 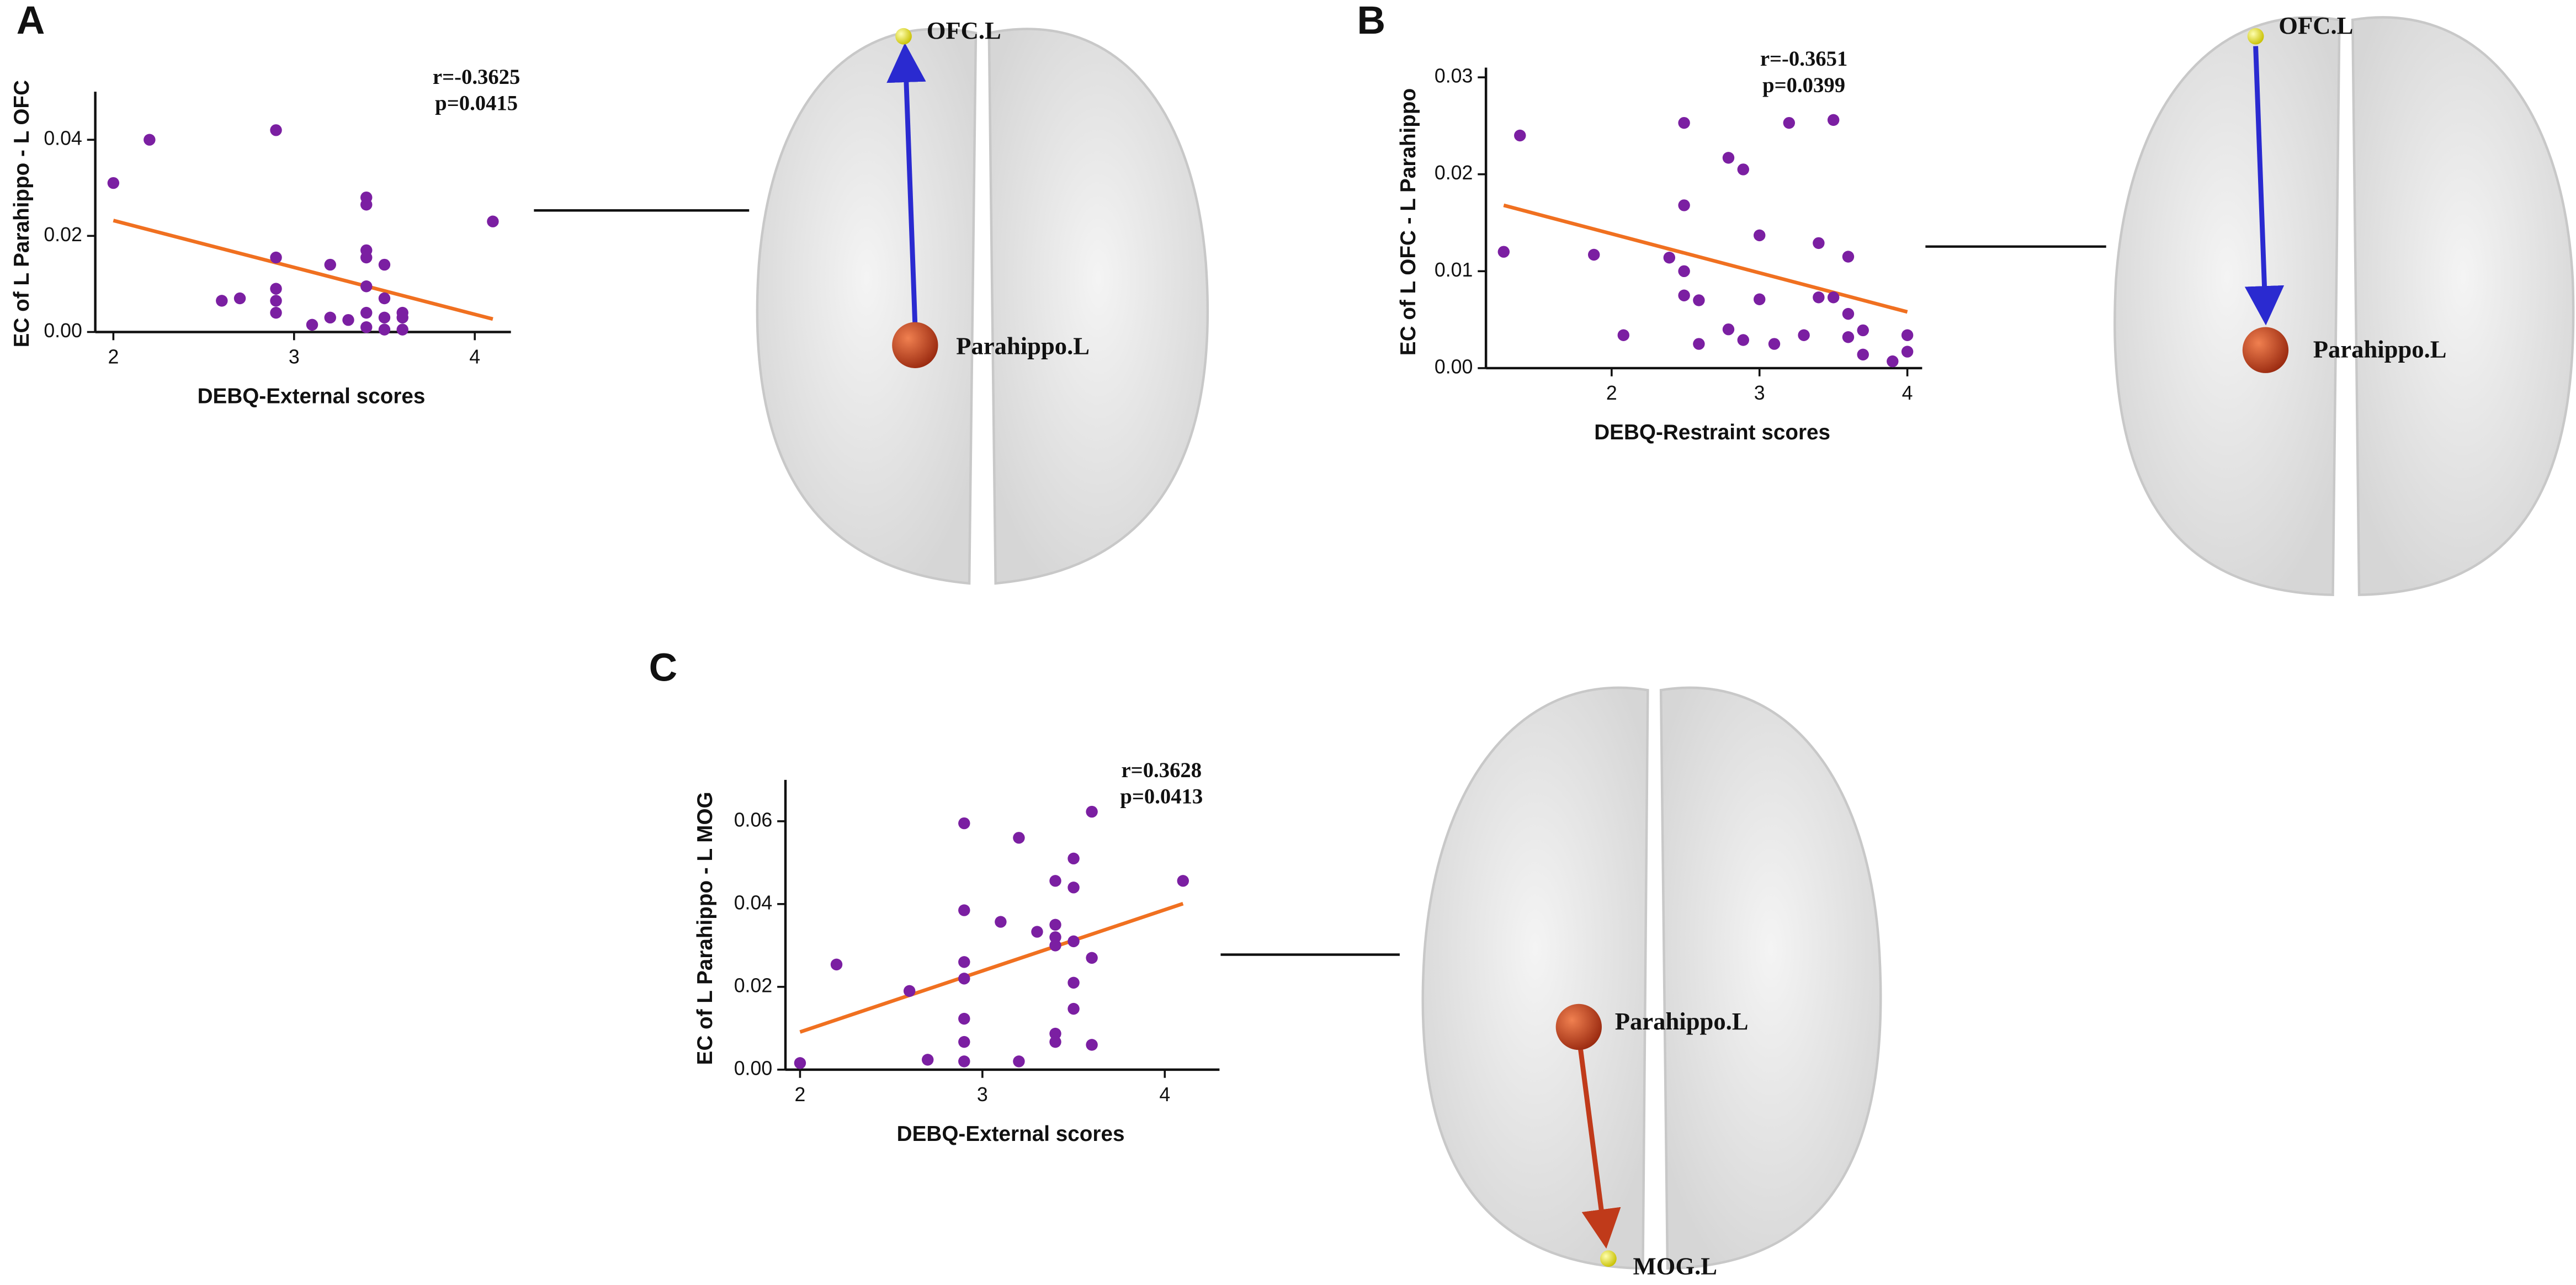 What do you see at coordinates (982, 306) in the screenshot?
I see `brain-a` at bounding box center [982, 306].